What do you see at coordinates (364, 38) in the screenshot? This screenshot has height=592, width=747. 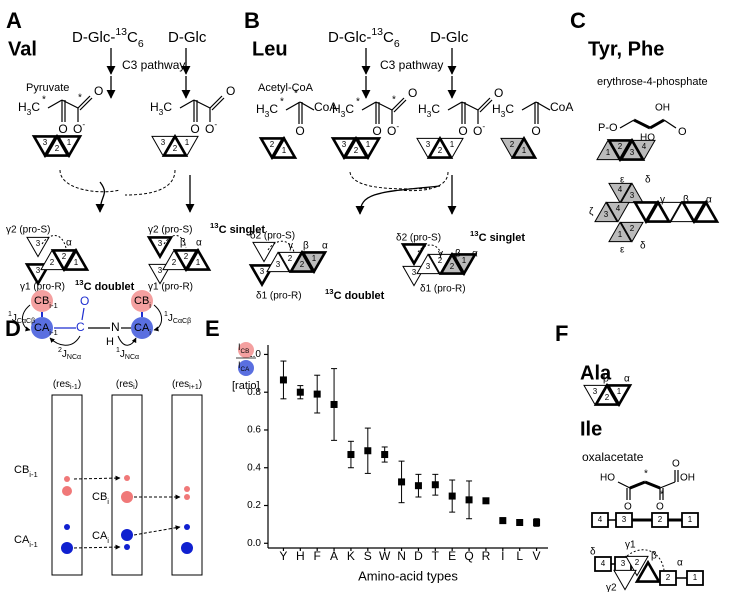 I see `label: D-Glc-13C6` at bounding box center [364, 38].